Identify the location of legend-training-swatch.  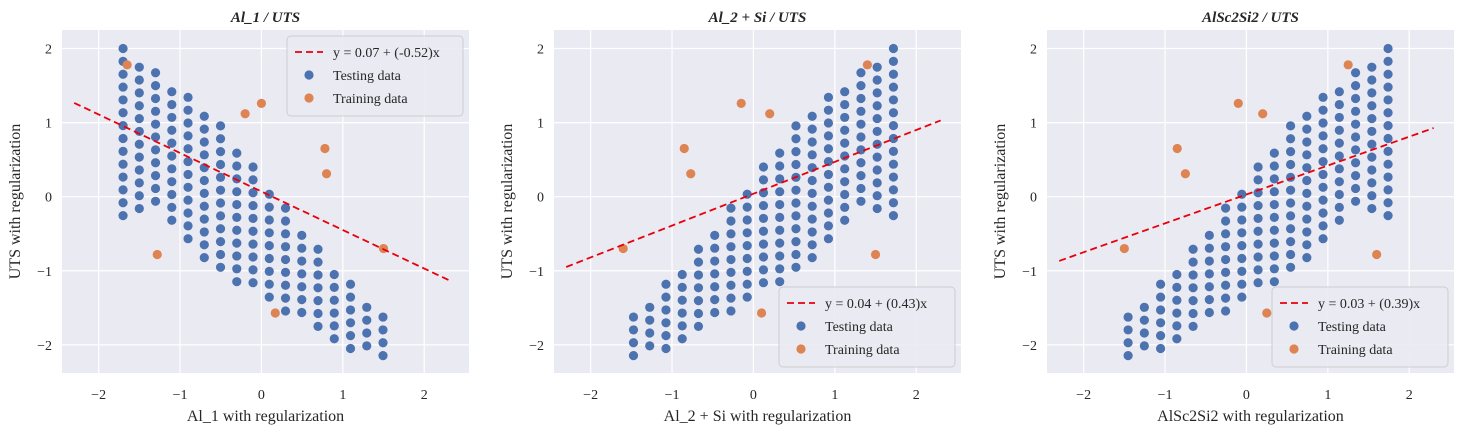
(1294, 349).